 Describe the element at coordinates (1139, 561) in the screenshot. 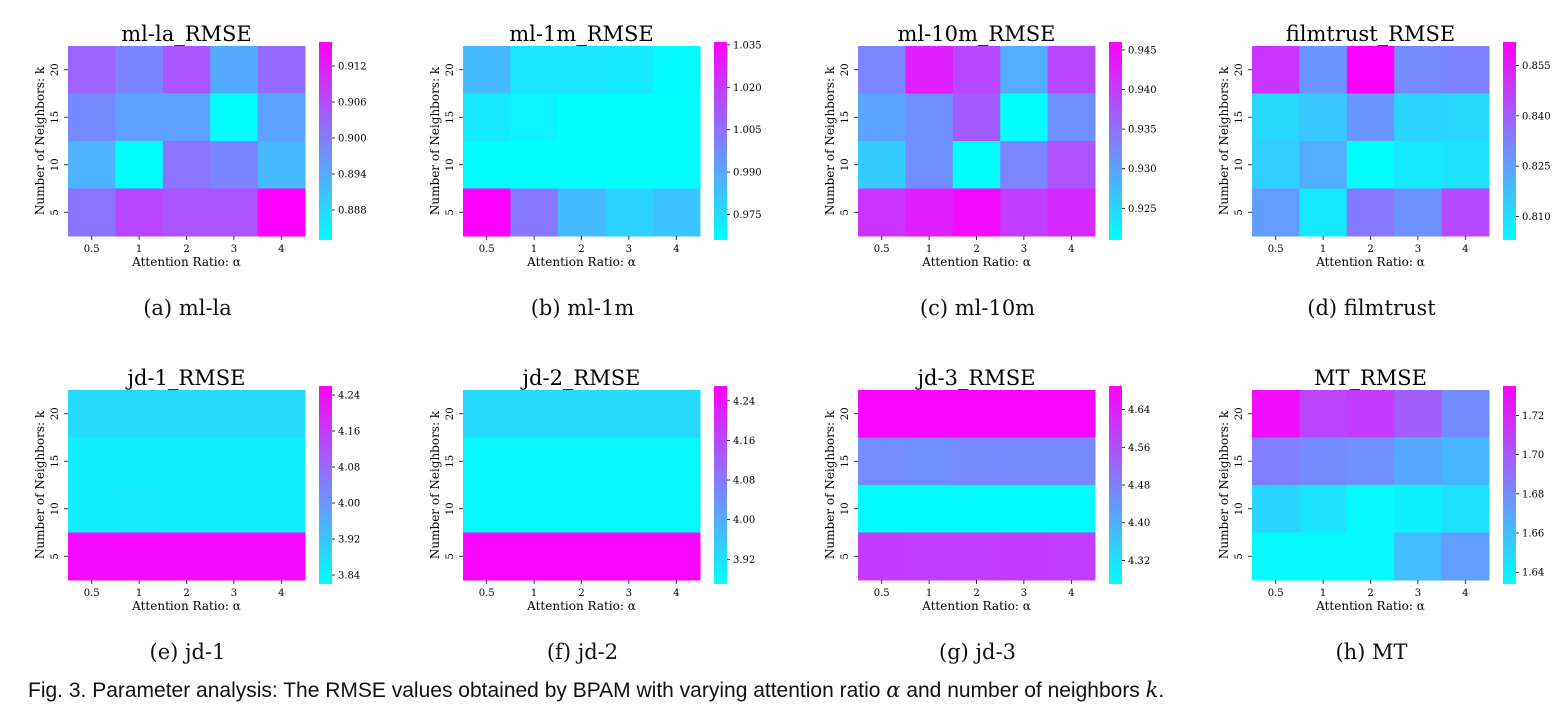

I see `colorbar-tick-label: 4.32` at that location.